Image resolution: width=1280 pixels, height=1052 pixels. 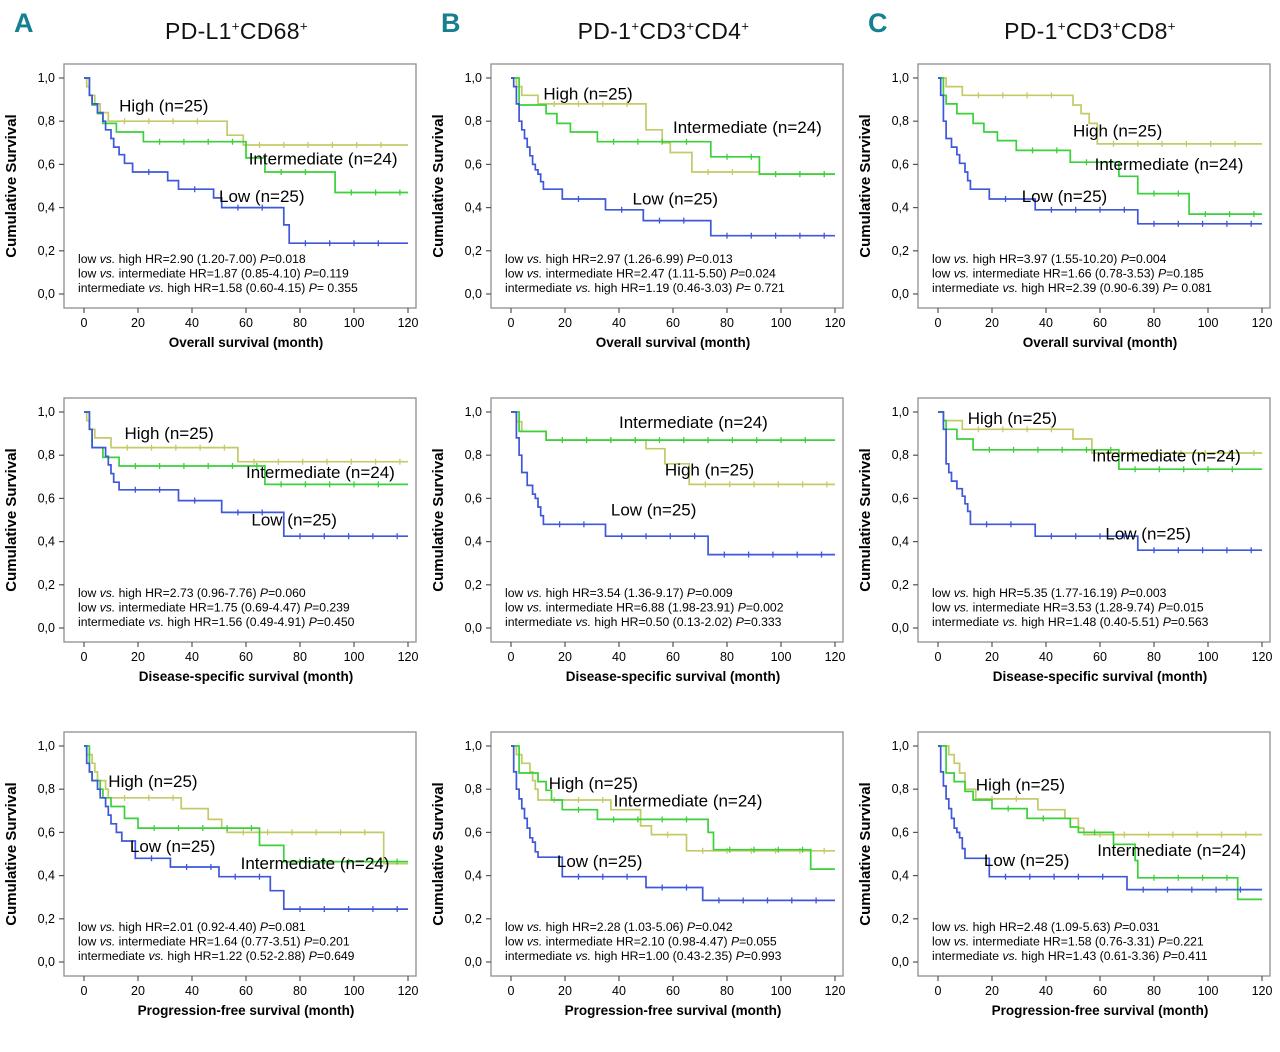 What do you see at coordinates (213, 28) in the screenshot?
I see `panel-header: A PD-L1+CD68+` at bounding box center [213, 28].